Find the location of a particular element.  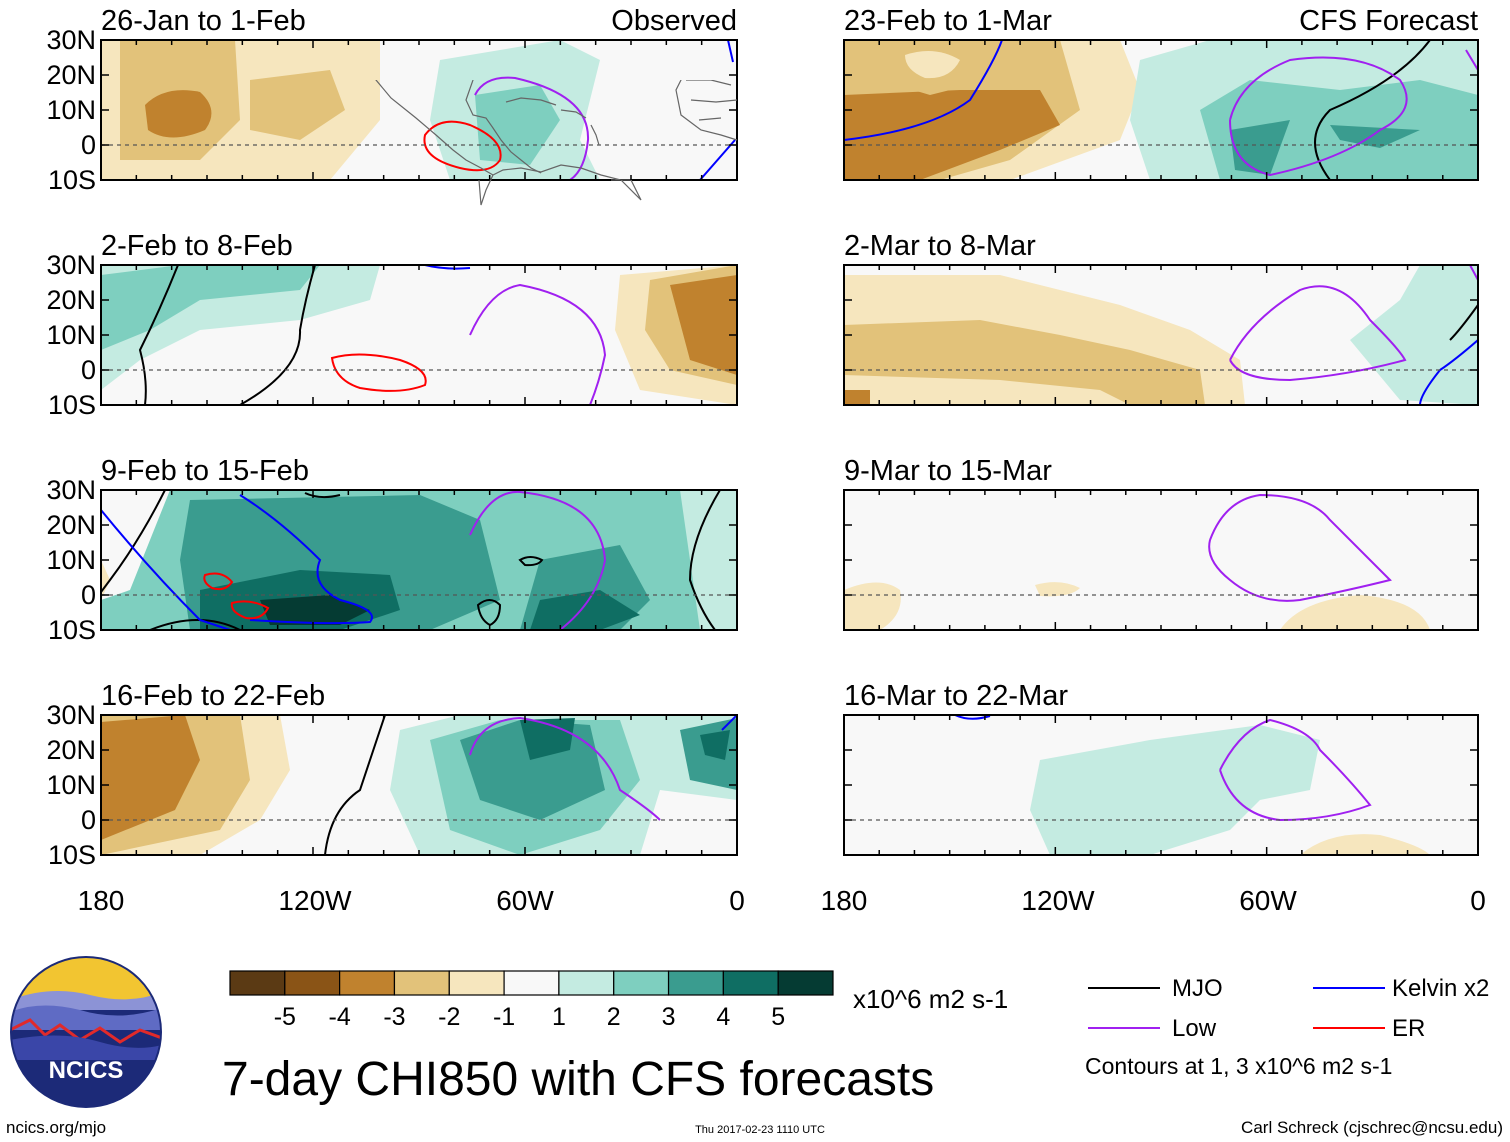

main-title: 7-day CHI850 with CFS forecasts is located at coordinates (578, 1079).